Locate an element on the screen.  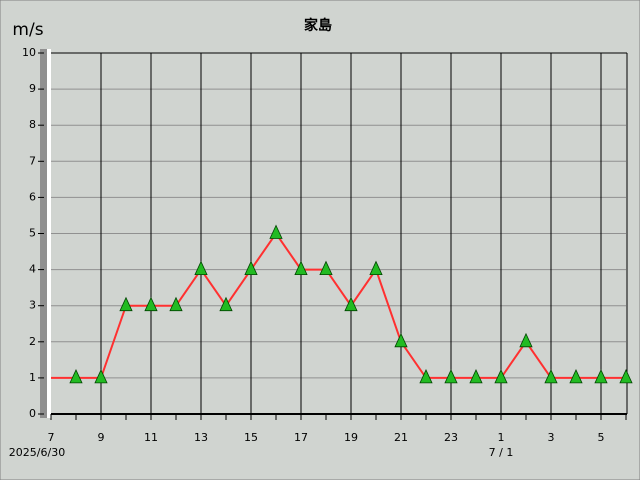
unit-label: m/s is located at coordinates (27, 30).